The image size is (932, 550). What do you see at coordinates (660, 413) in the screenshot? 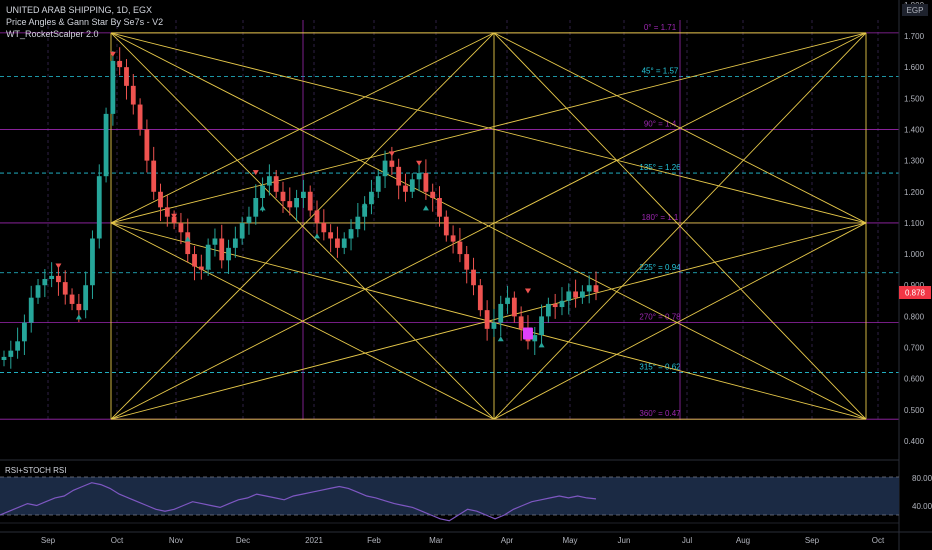
I see `gann-level-label: 360° = 0.47` at bounding box center [660, 413].